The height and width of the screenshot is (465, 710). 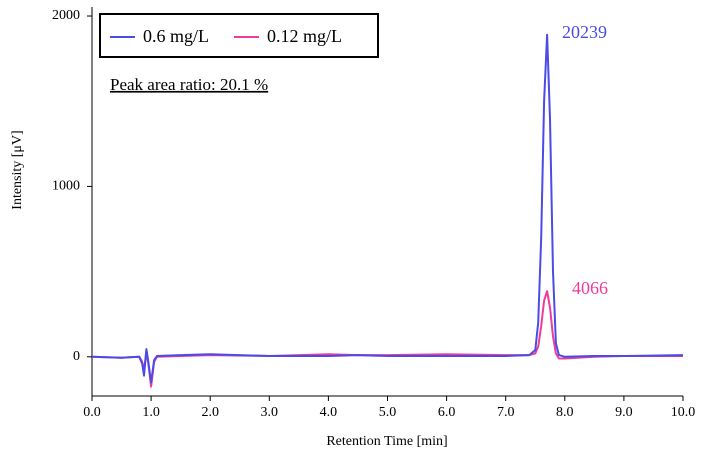 I want to click on x-tick-label: 0.0, so click(x=92, y=412).